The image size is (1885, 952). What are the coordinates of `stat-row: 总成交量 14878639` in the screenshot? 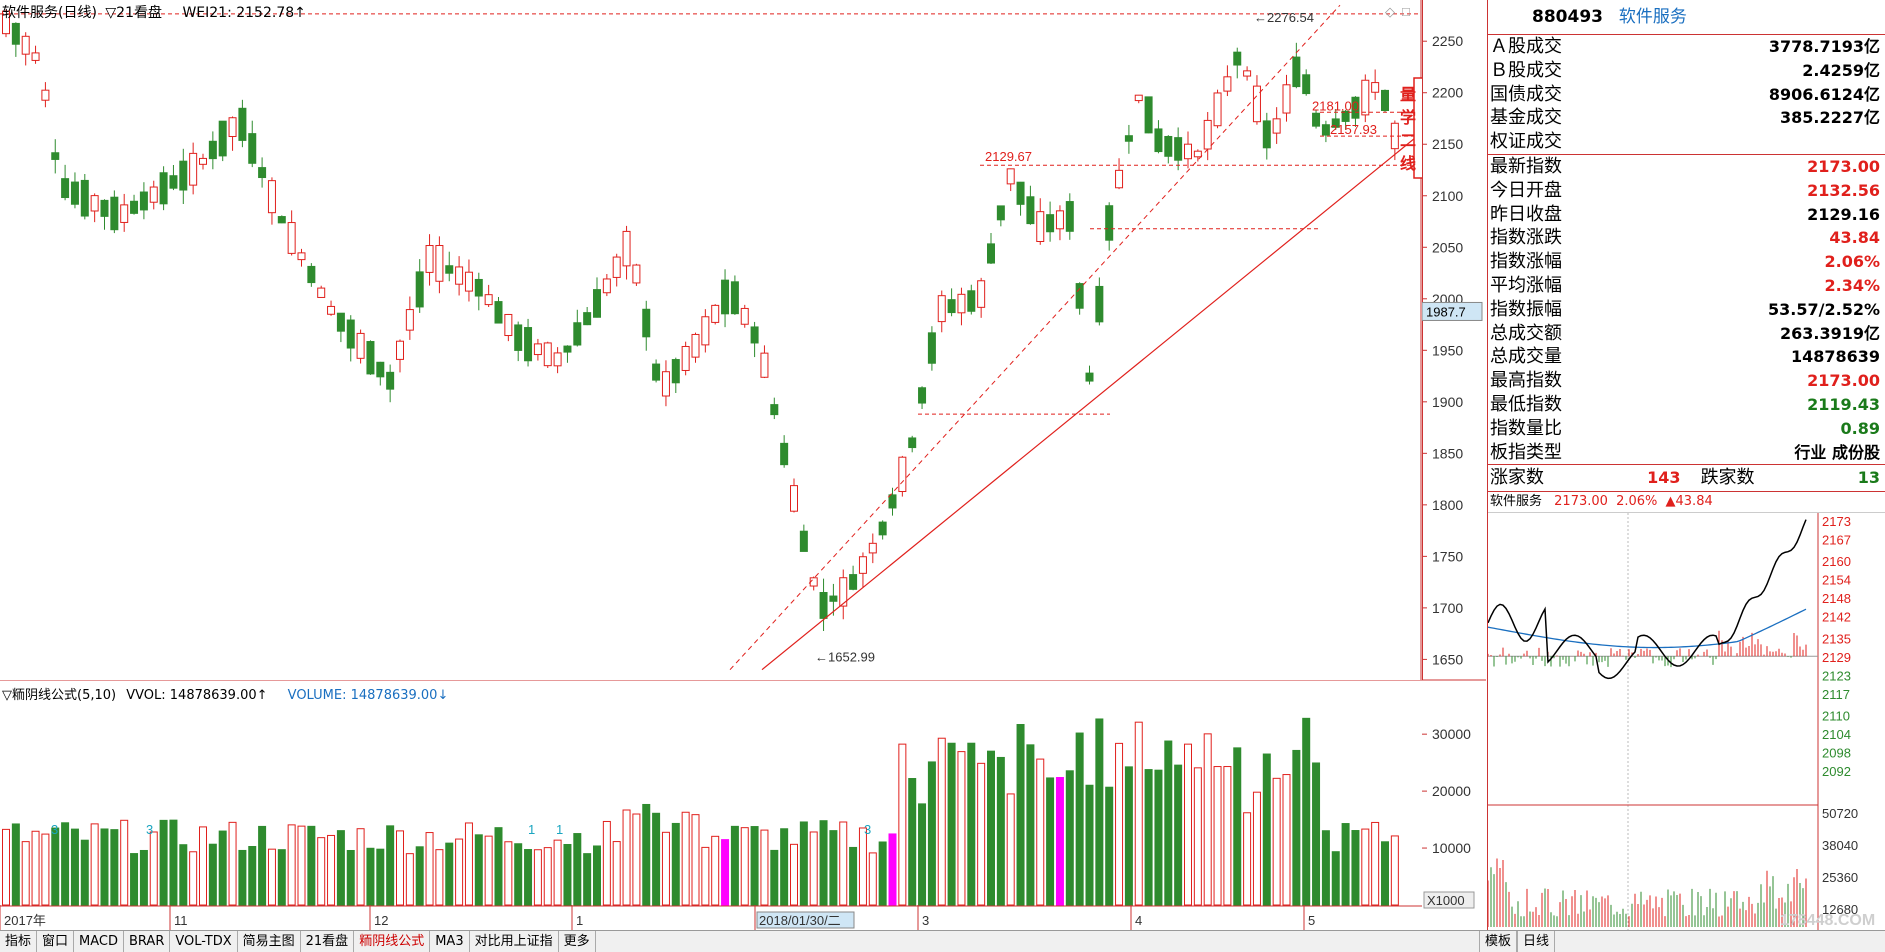 It's located at (1686, 357).